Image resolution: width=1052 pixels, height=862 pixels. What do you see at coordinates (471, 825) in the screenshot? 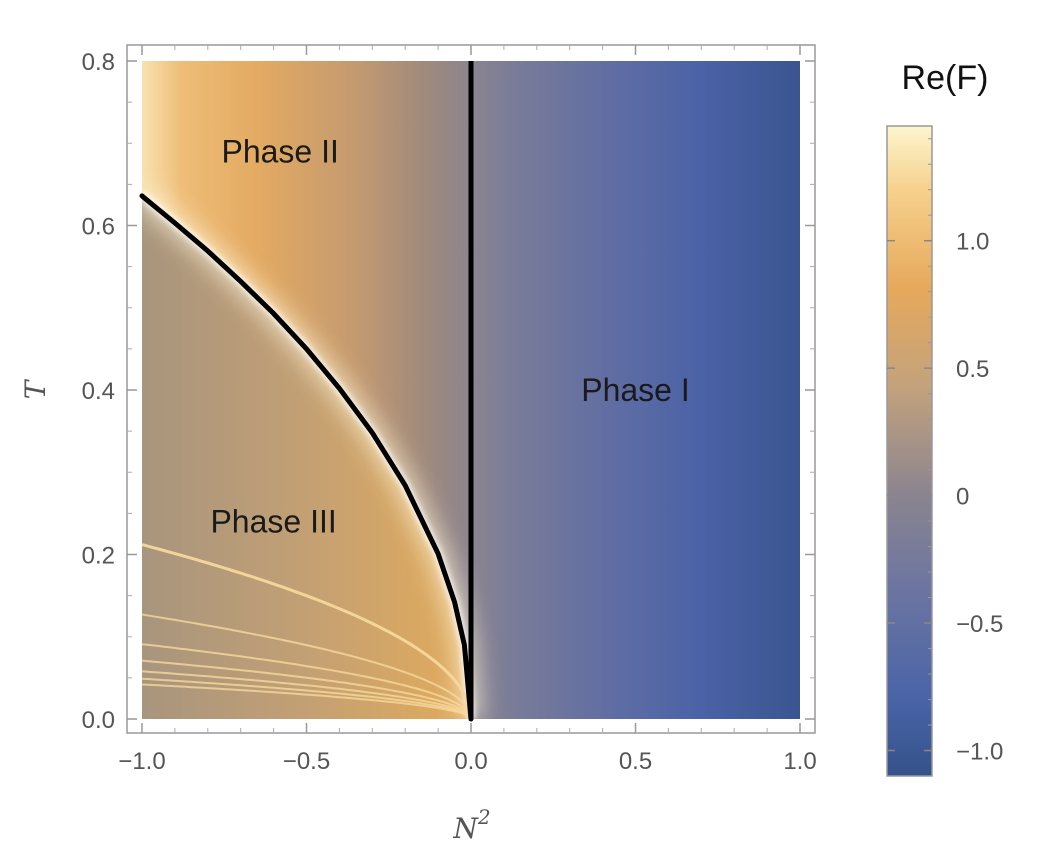
I see `x-axis-title: N2` at bounding box center [471, 825].